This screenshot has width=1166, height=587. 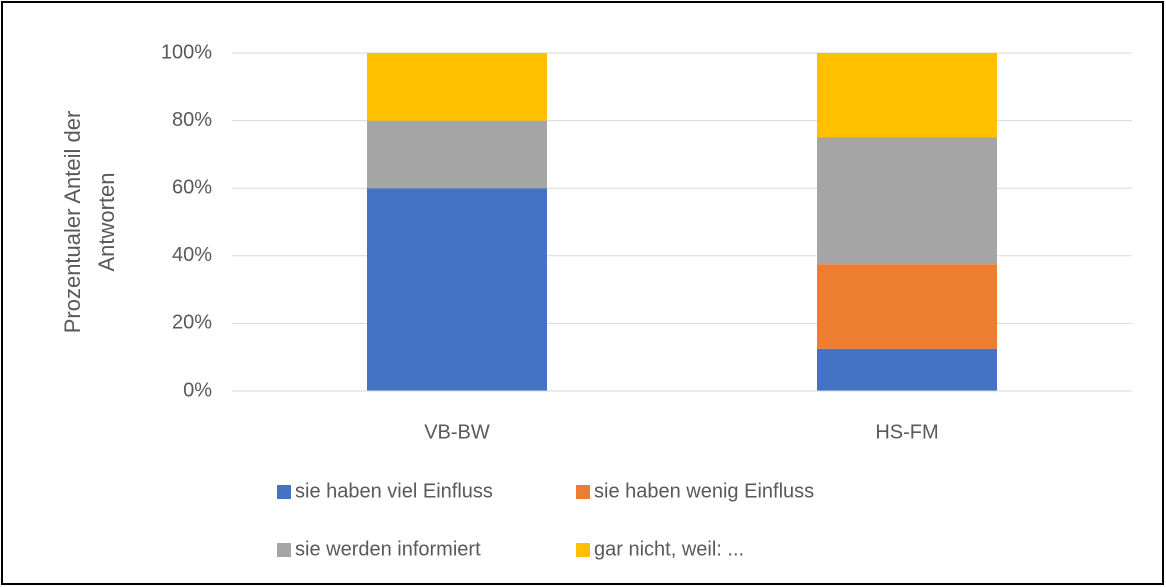 What do you see at coordinates (192, 255) in the screenshot?
I see `y-tick-label: 40%` at bounding box center [192, 255].